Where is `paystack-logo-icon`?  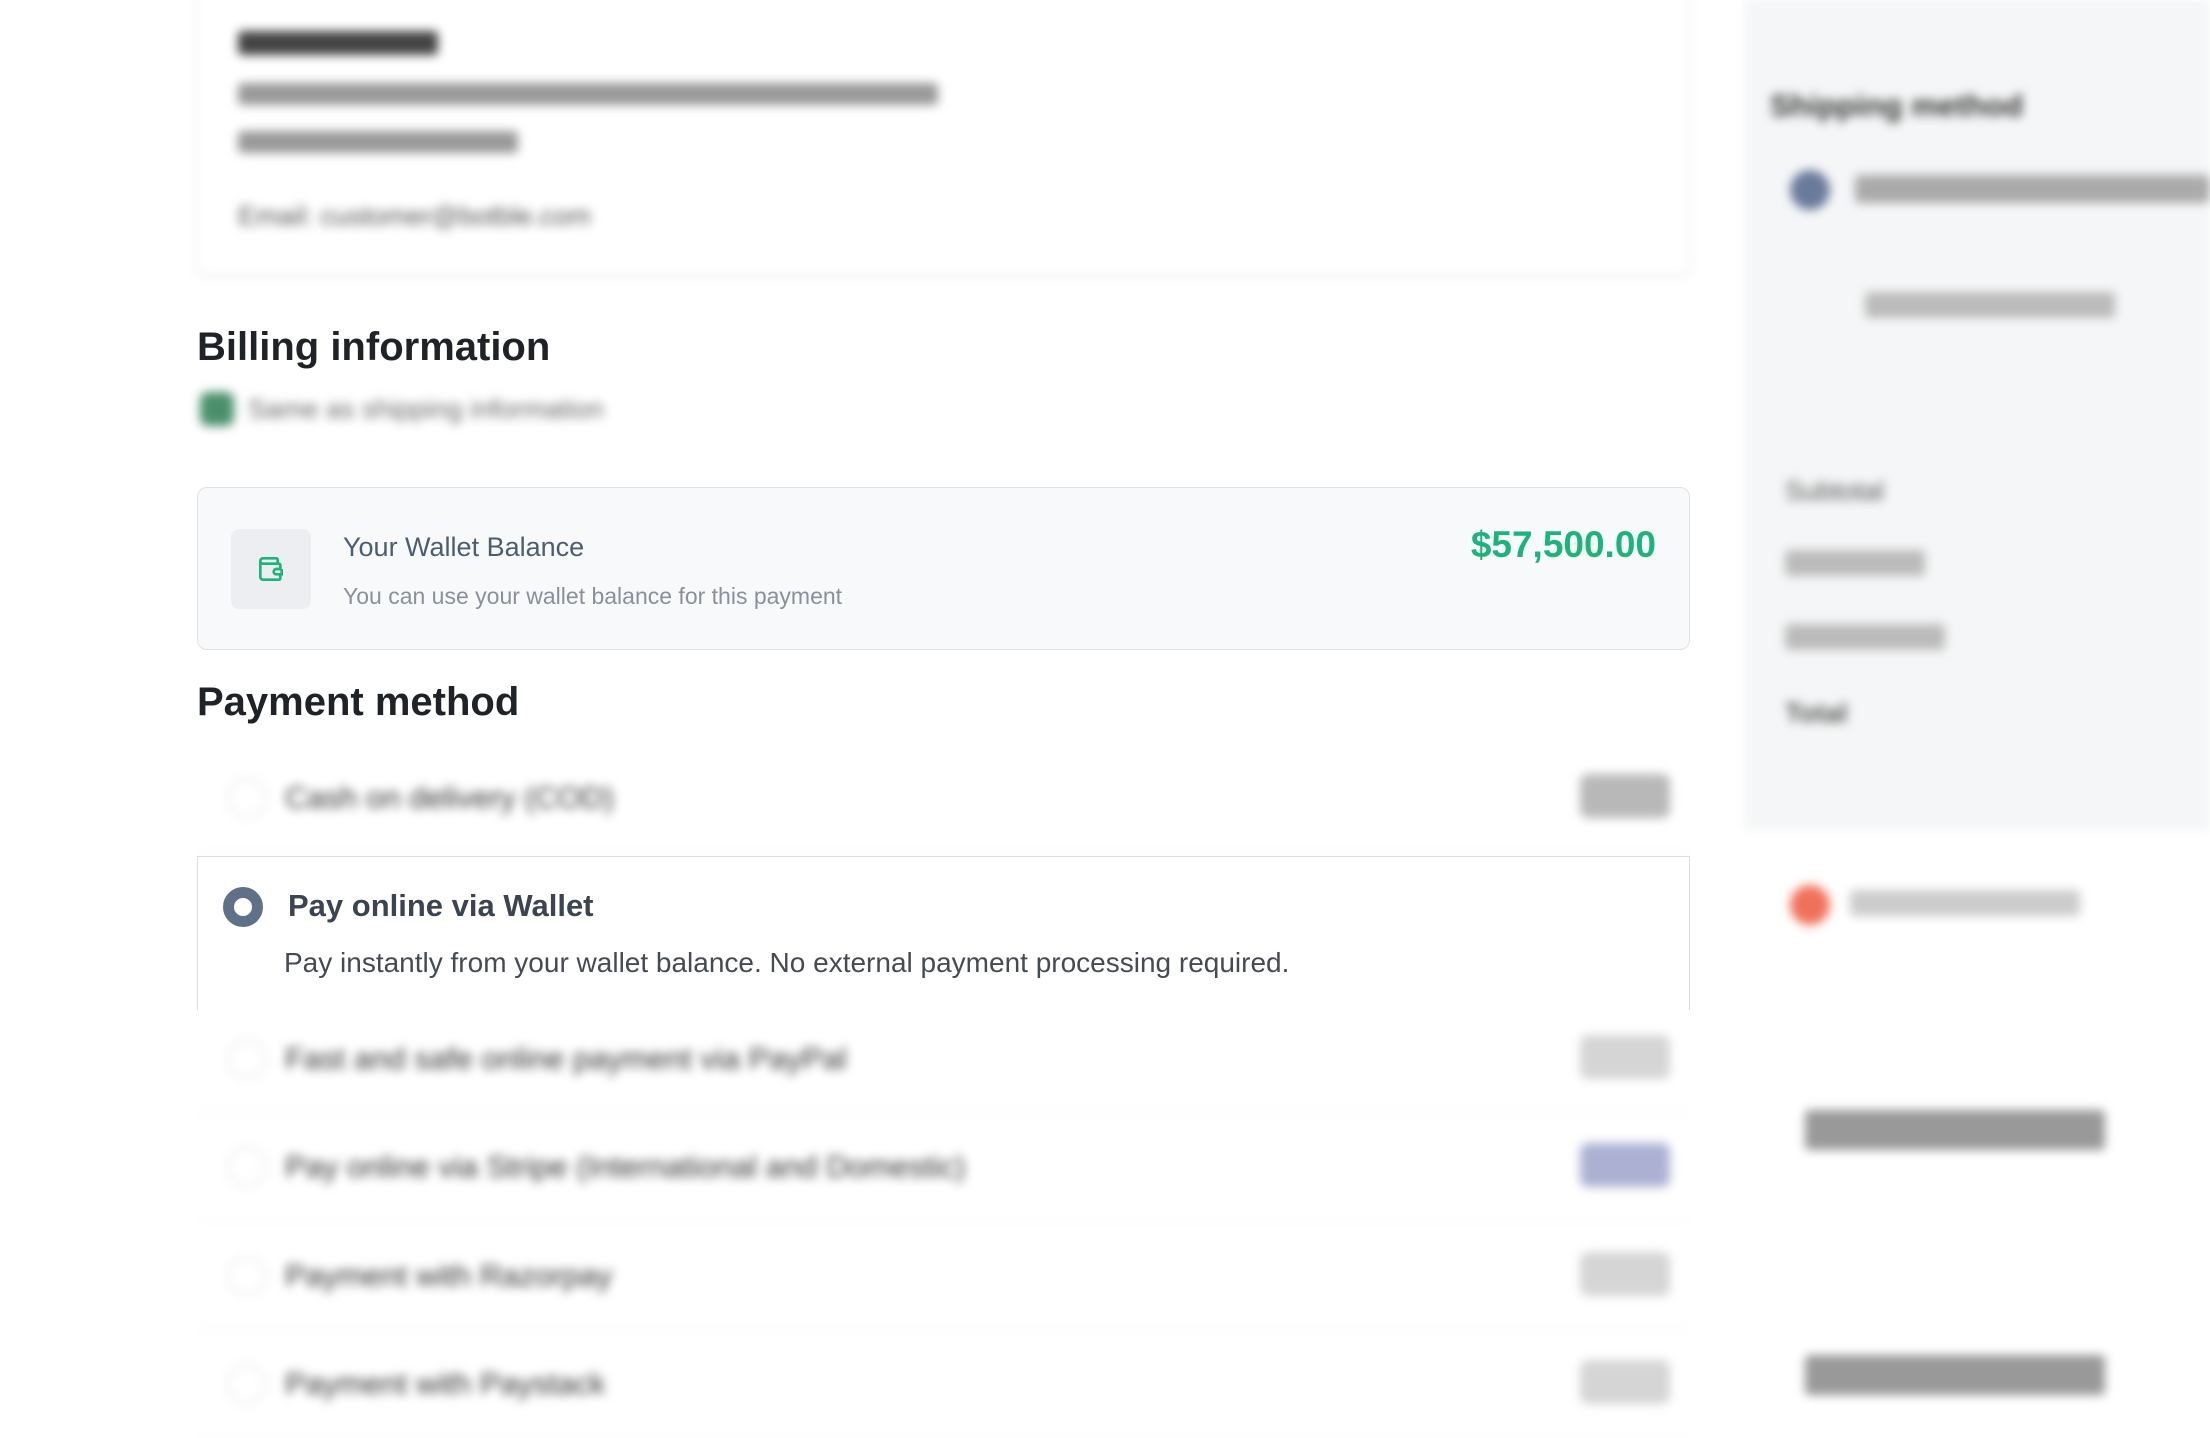
paystack-logo-icon is located at coordinates (1625, 1382).